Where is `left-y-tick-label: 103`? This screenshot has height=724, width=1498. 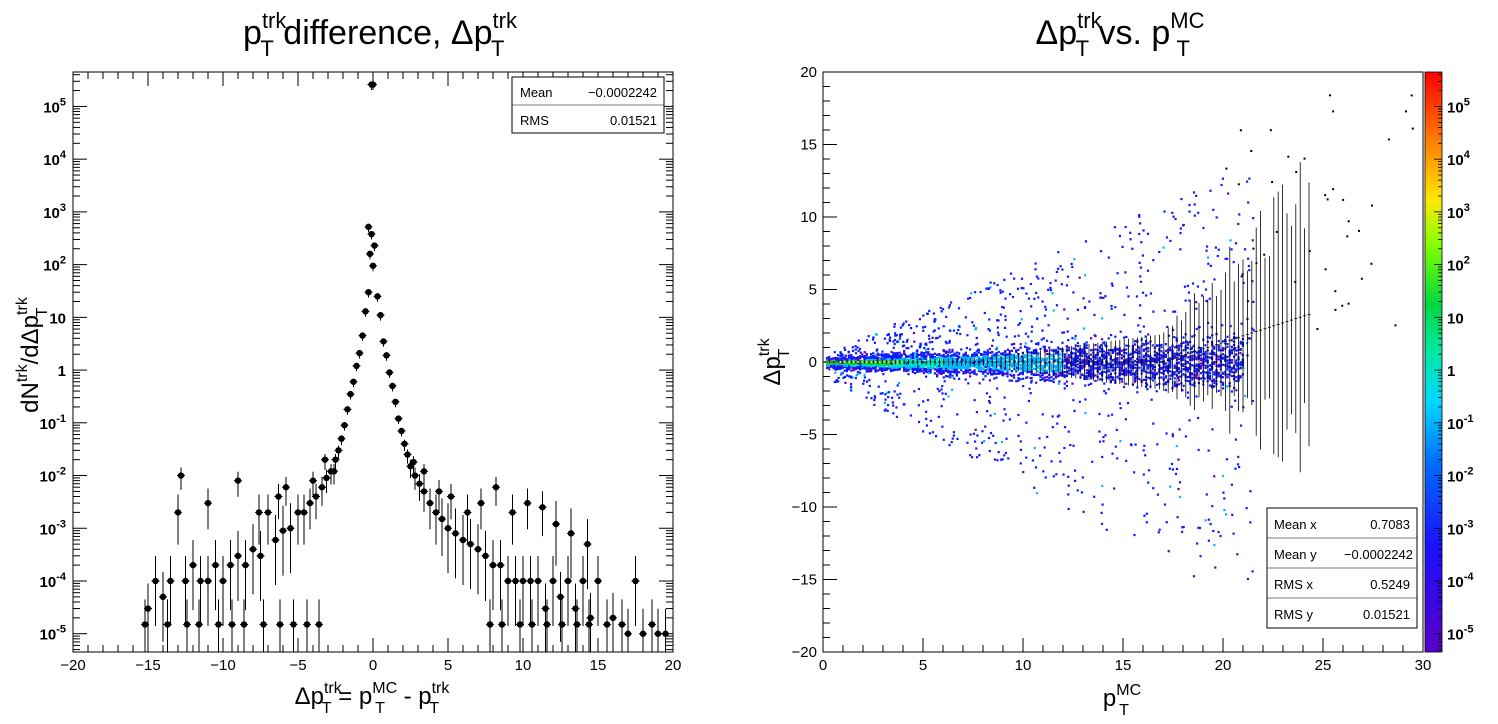 left-y-tick-label: 103 is located at coordinates (54, 212).